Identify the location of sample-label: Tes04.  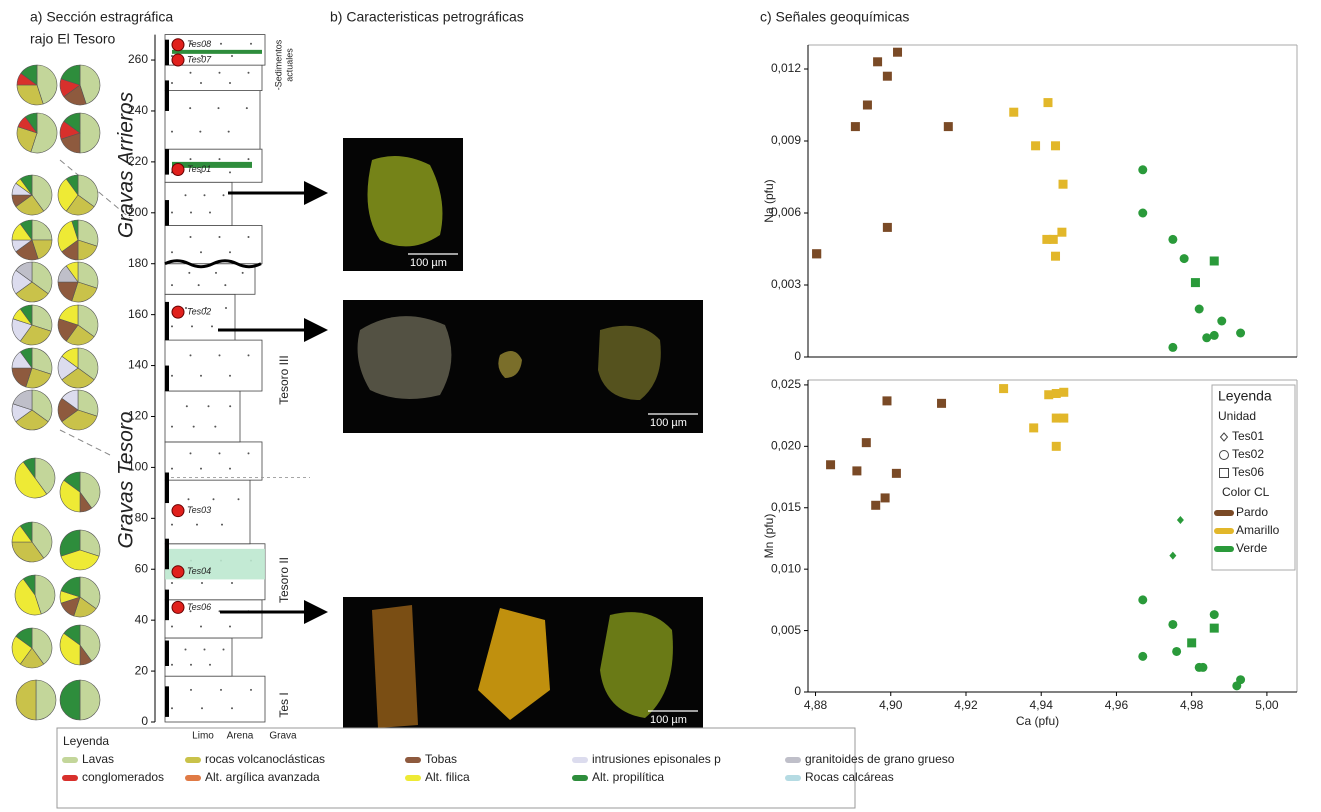
(199, 571).